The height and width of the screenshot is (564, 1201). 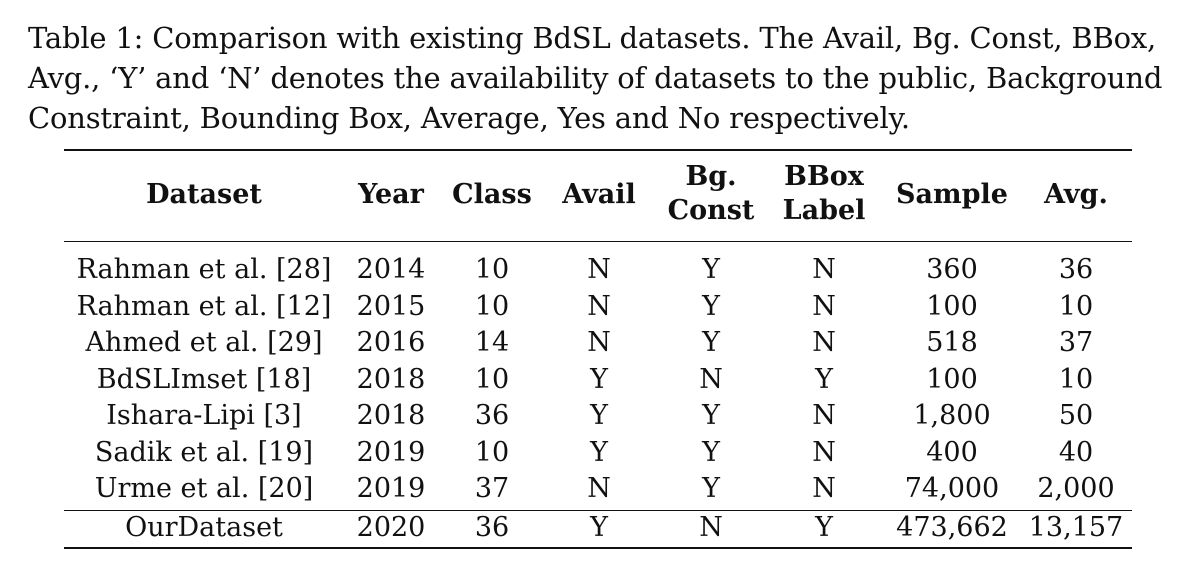 What do you see at coordinates (492, 342) in the screenshot?
I see `cell-class: 14` at bounding box center [492, 342].